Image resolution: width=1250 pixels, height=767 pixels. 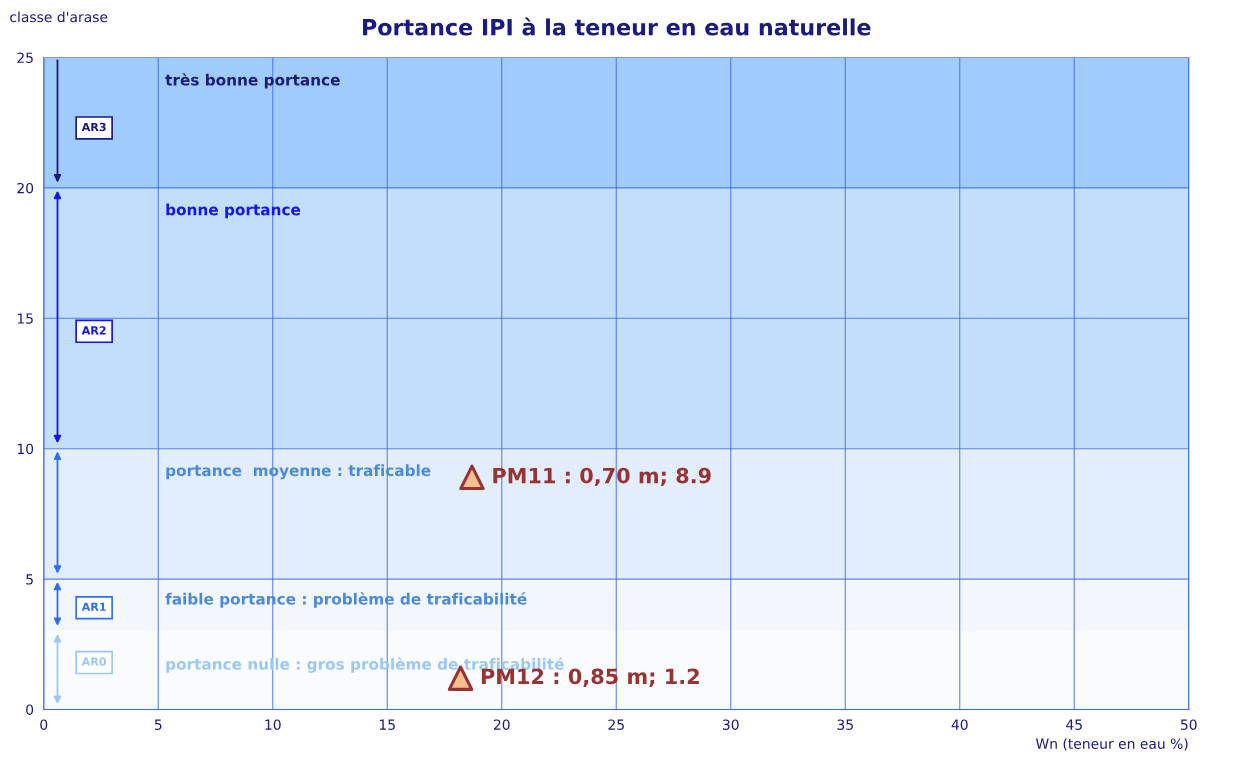 I want to click on x-tick-label: 15, so click(x=387, y=724).